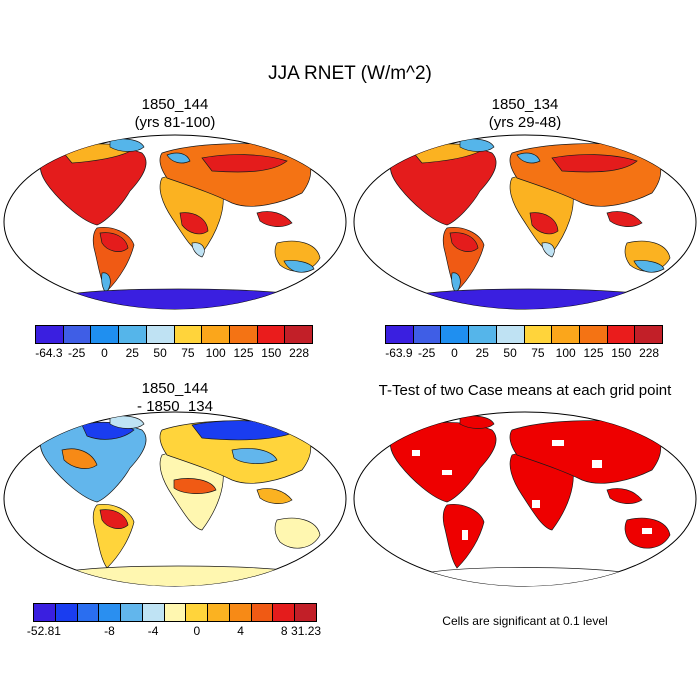 Image resolution: width=700 pixels, height=700 pixels. I want to click on significance-note: Cells are significant at 0.1 level, so click(525, 621).